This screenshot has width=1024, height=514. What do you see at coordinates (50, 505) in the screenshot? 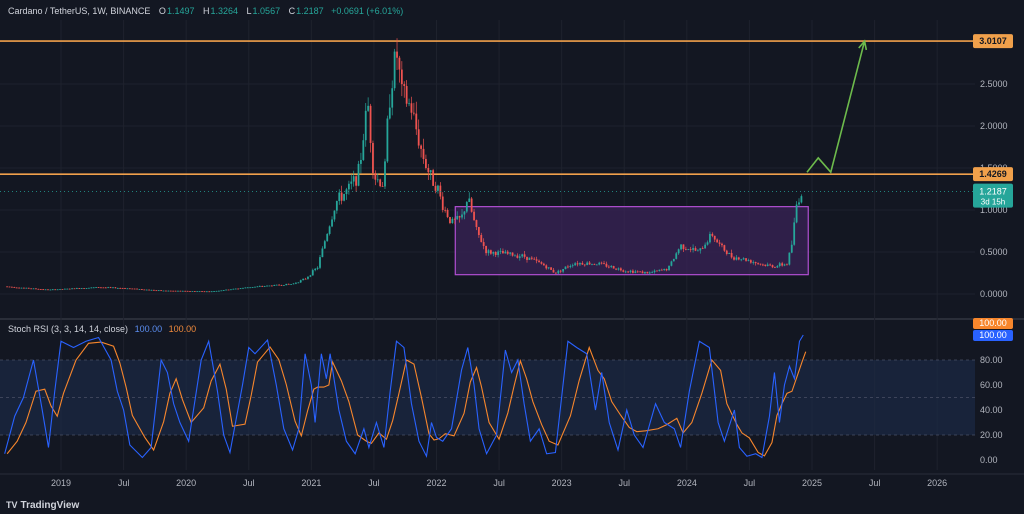
I see `tradingview-name: TradingView` at bounding box center [50, 505].